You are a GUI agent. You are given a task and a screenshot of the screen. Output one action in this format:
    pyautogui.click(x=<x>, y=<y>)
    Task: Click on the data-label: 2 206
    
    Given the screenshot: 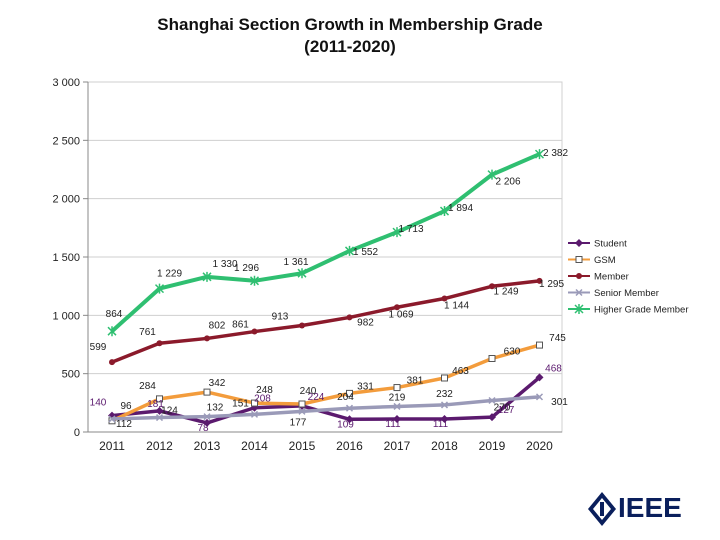 What is the action you would take?
    pyautogui.click(x=507, y=182)
    